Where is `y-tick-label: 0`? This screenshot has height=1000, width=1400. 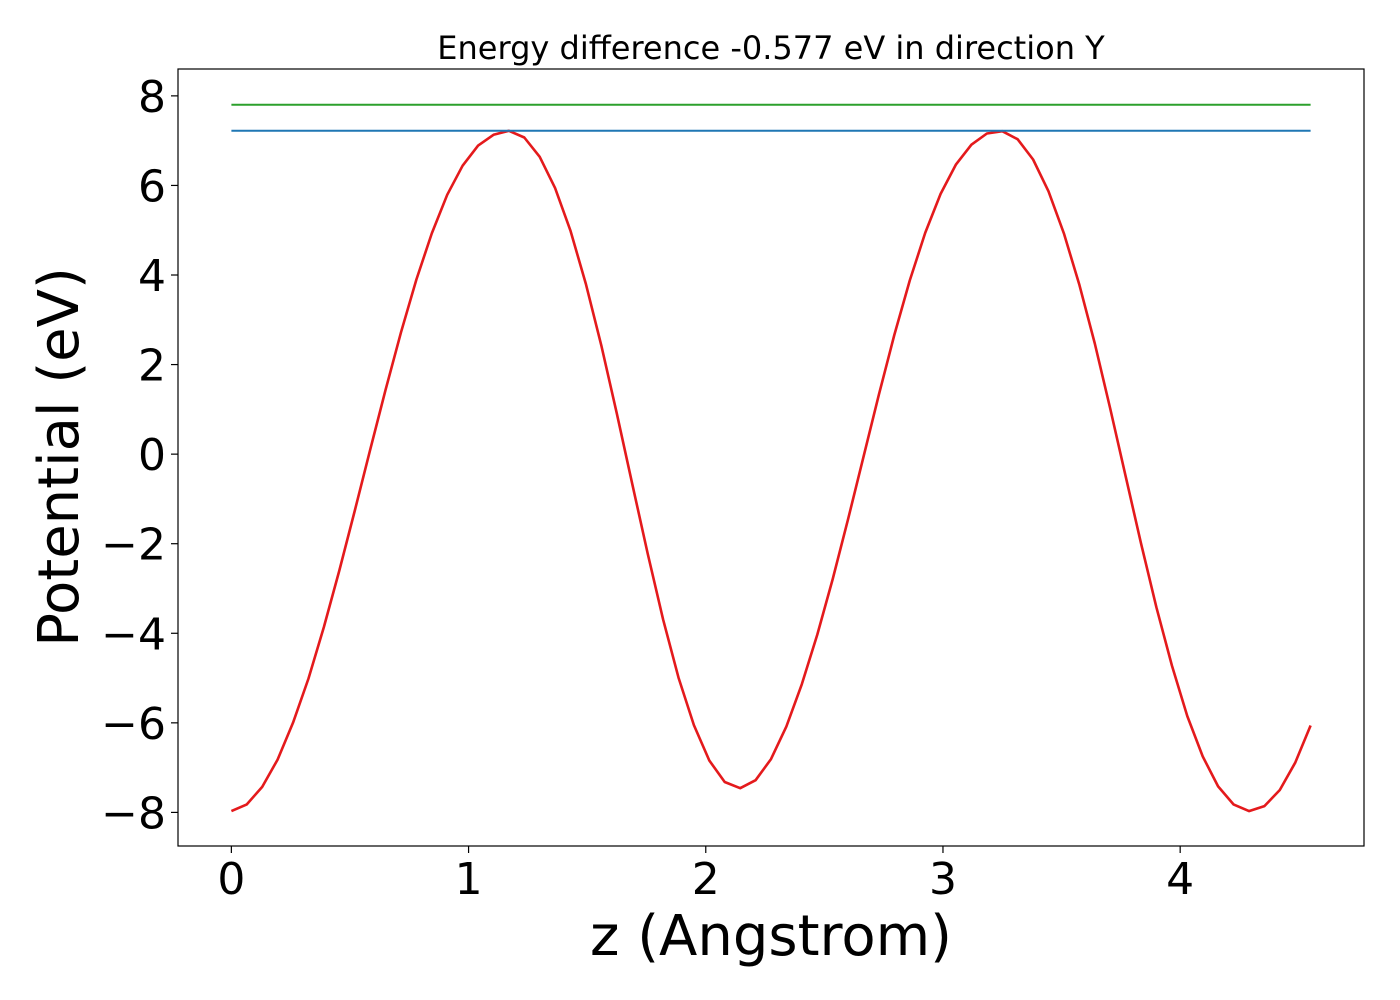
y-tick-label: 0 is located at coordinates (152, 455).